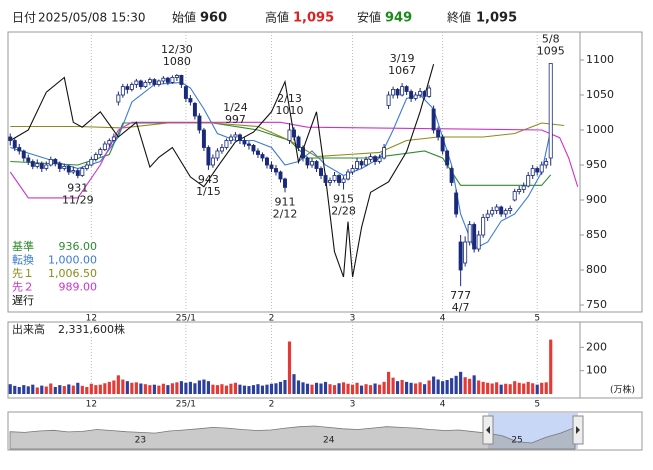  What do you see at coordinates (177, 61) in the screenshot?
I see `annotation-value: 1080` at bounding box center [177, 61].